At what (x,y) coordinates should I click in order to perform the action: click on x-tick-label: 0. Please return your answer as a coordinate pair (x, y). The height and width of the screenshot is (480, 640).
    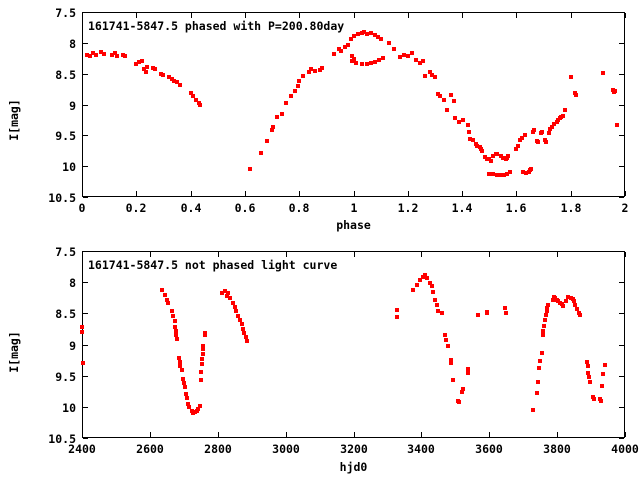
    Looking at the image, I should click on (82, 208).